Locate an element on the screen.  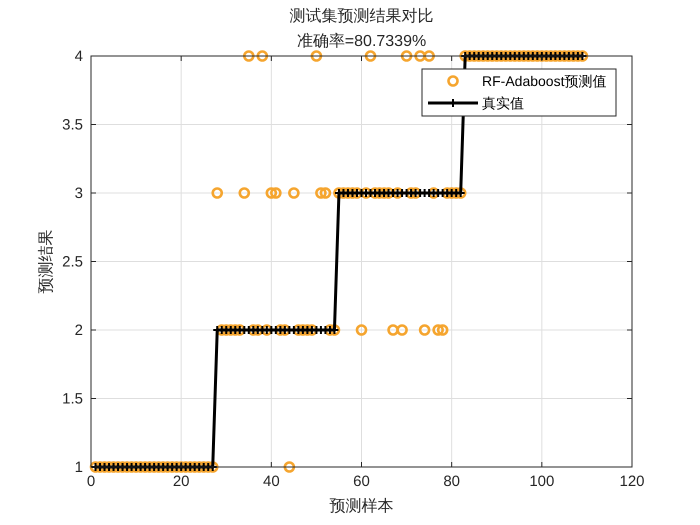
y-axis-title: 预测结果 is located at coordinates (46, 262).